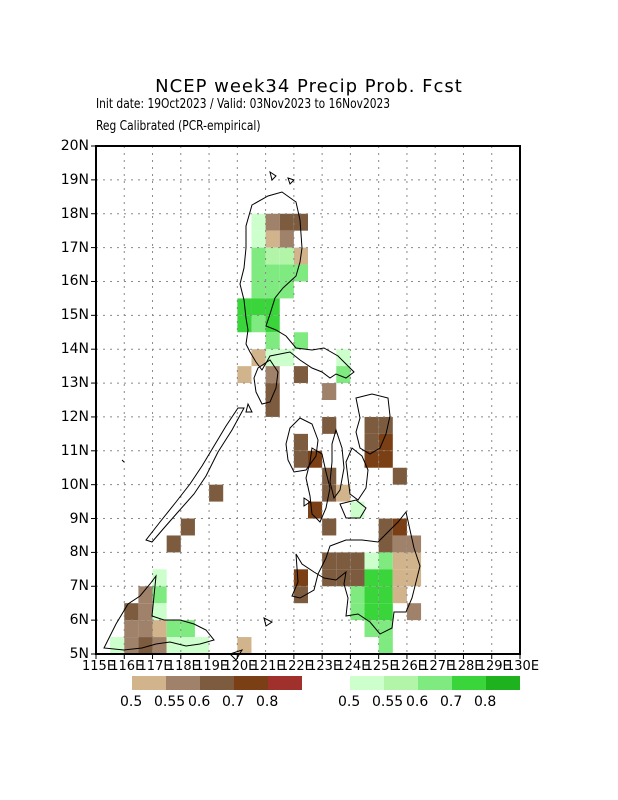 This screenshot has height=800, width=618. I want to click on legend-wet-label: 0.5, so click(349, 702).